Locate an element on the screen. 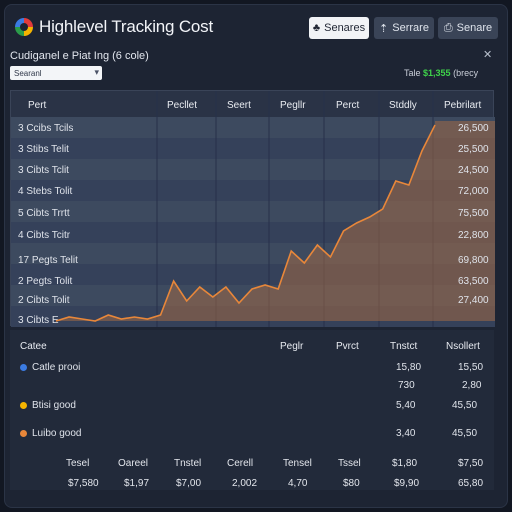 The image size is (512, 512). filter-select: Searanl ▾ is located at coordinates (56, 73).